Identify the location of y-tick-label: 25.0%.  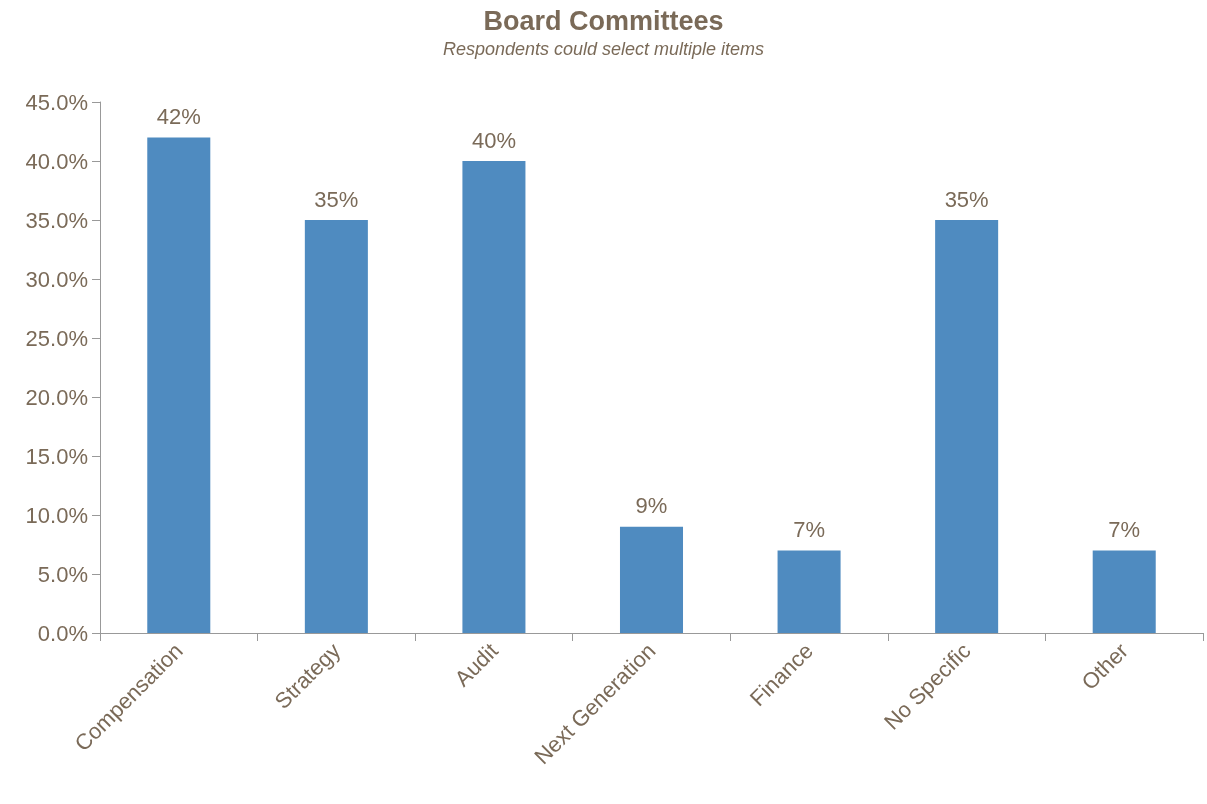
(56, 338).